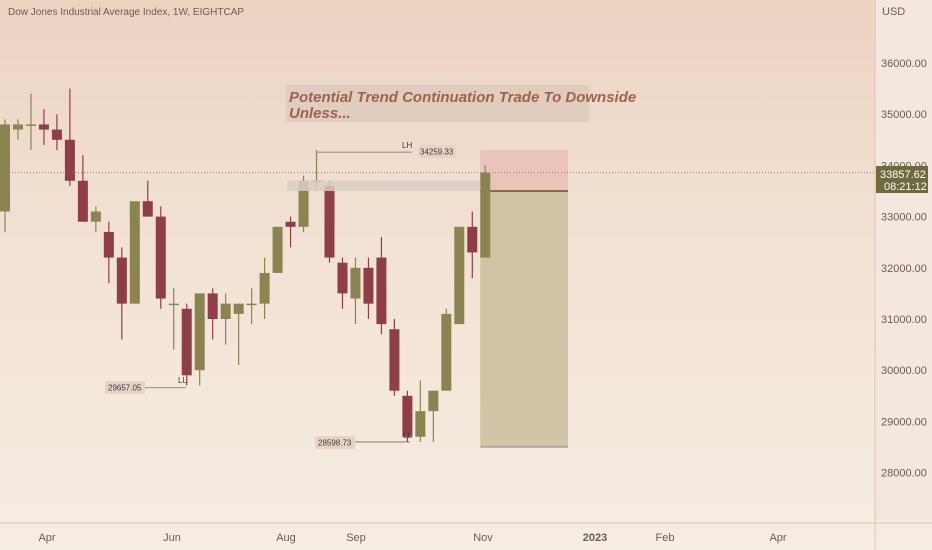 The height and width of the screenshot is (550, 932). I want to click on price-badge, so click(902, 179).